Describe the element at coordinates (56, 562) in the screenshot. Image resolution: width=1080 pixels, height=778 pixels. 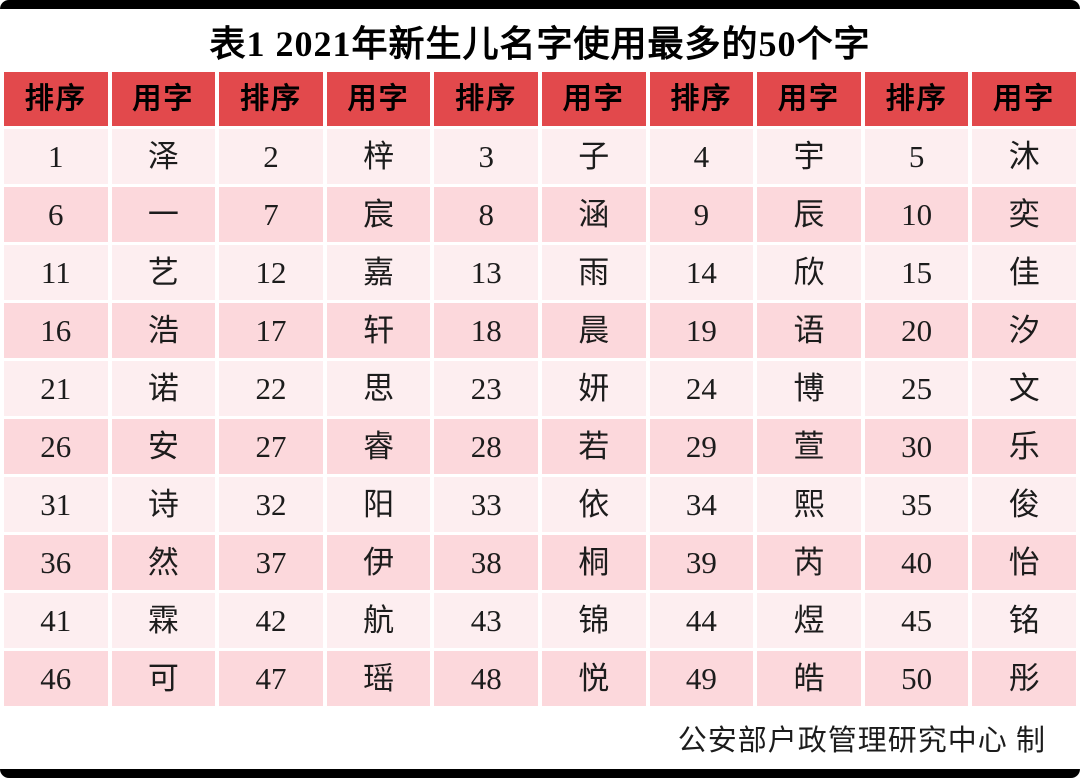
I see `rank-cell: 36` at that location.